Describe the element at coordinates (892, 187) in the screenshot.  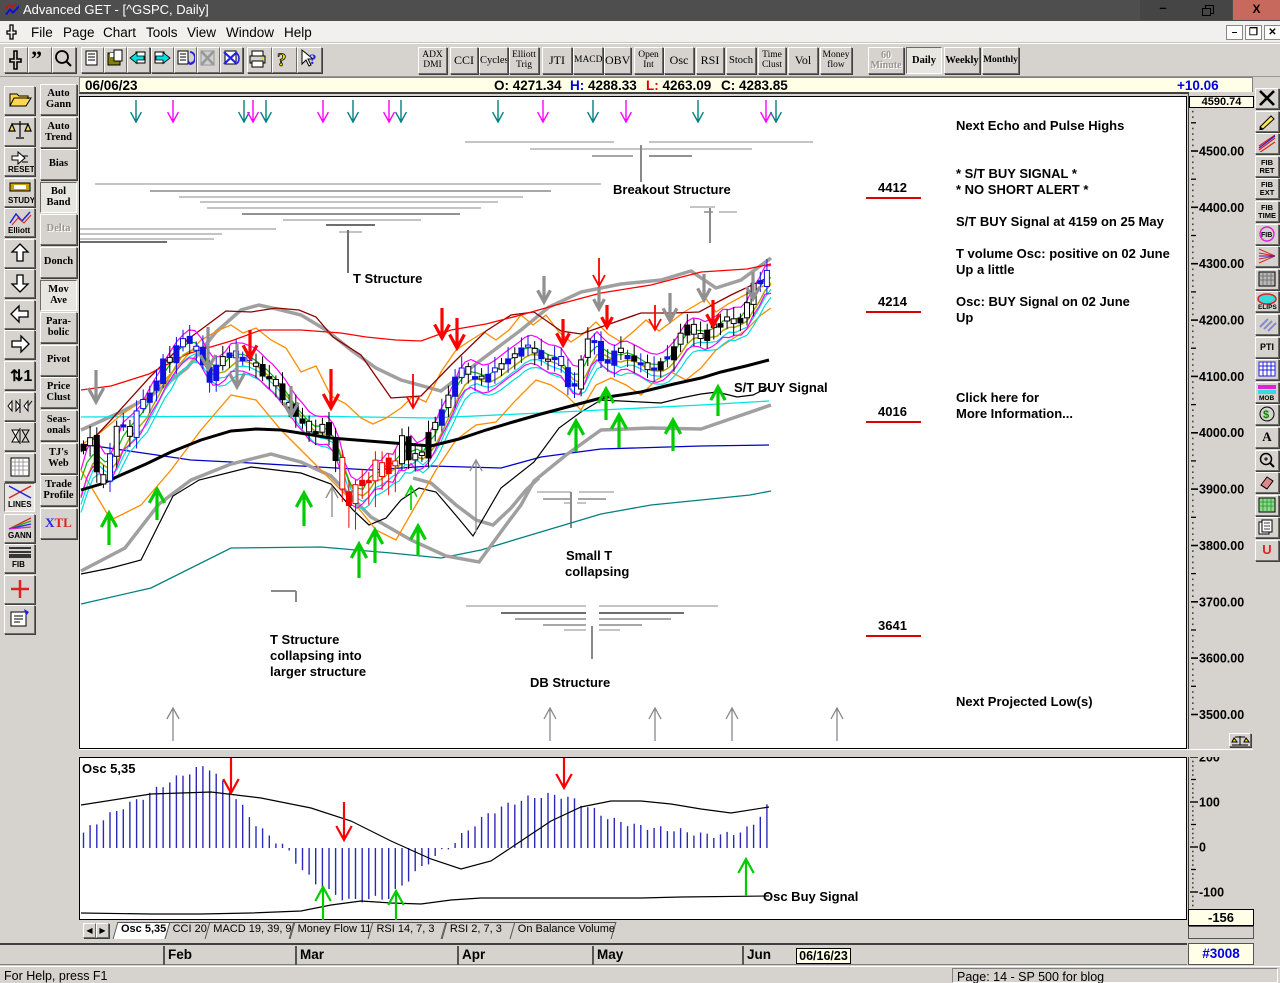
I see `svg-text: 4412` at that location.